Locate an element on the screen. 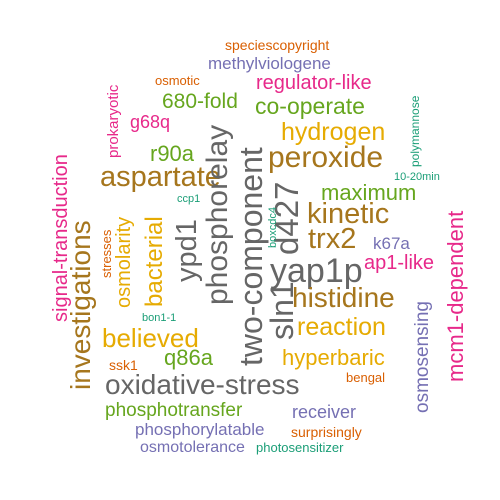  word-q86a: q86a is located at coordinates (188, 357).